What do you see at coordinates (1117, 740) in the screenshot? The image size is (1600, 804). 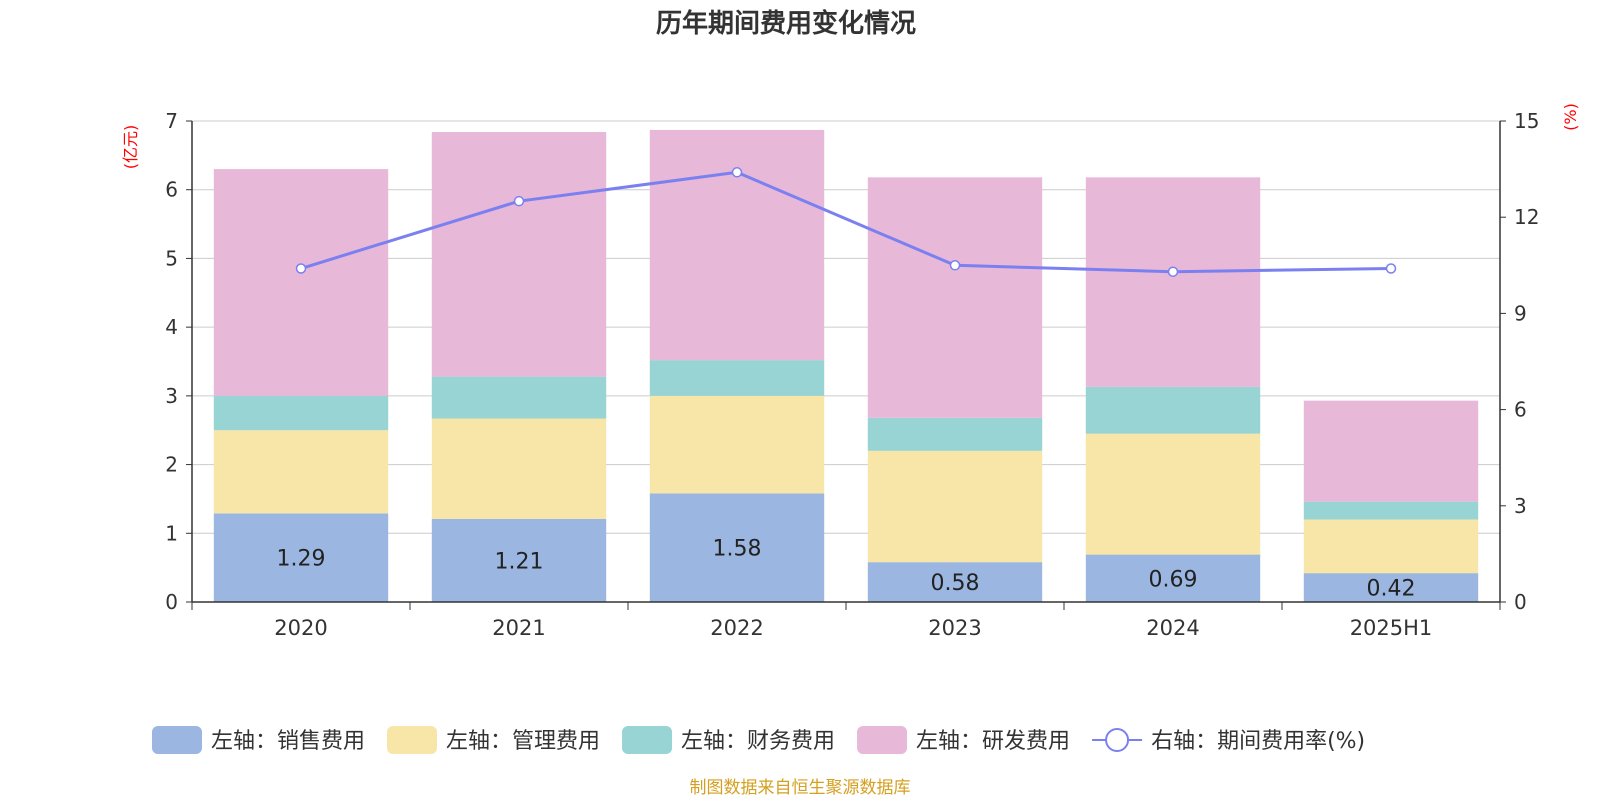 I see `legend-marker` at bounding box center [1117, 740].